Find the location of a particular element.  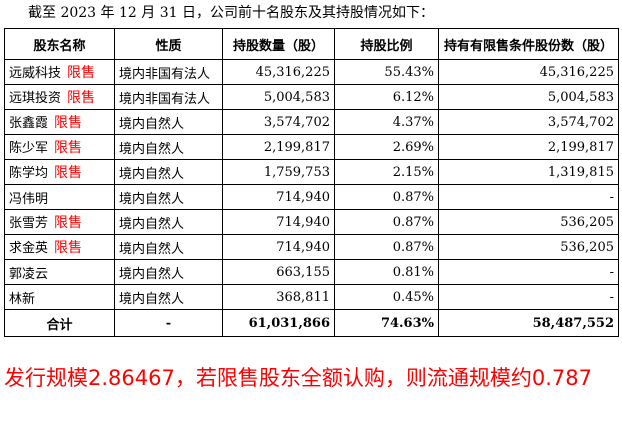

holding-ratio: 0.45% is located at coordinates (386, 297).